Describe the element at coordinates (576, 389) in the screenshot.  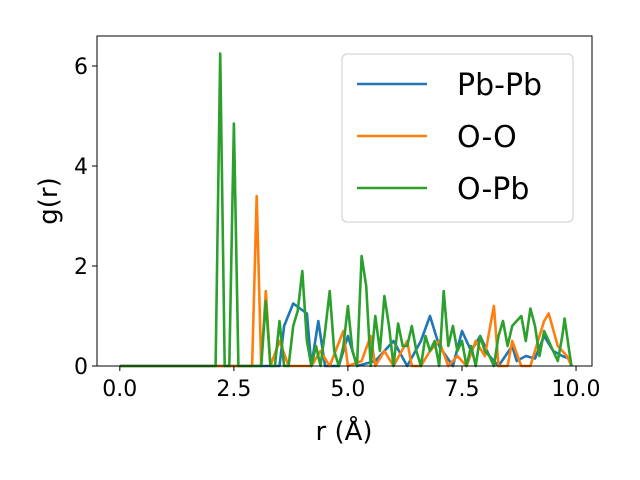
I see `x-tick-label: 10.0` at that location.